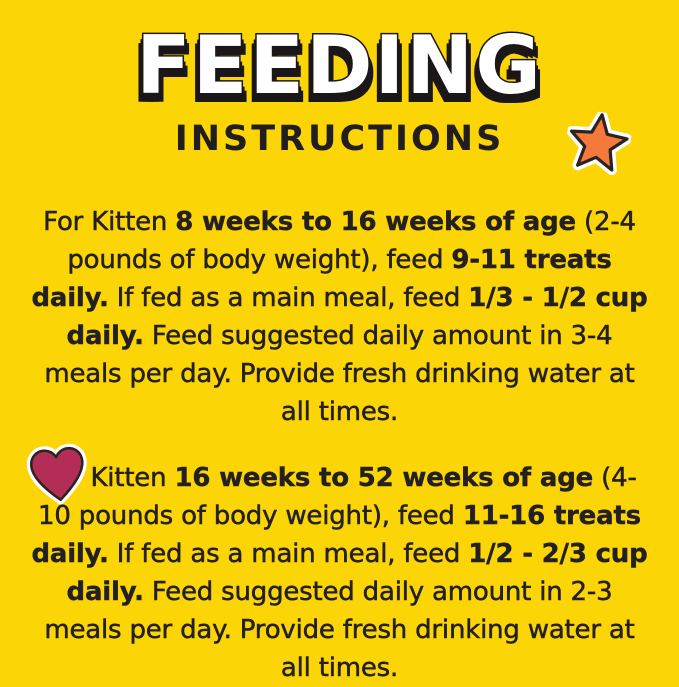  Describe the element at coordinates (339, 139) in the screenshot. I see `page-subtitle: INSTRUCTIONS` at that location.